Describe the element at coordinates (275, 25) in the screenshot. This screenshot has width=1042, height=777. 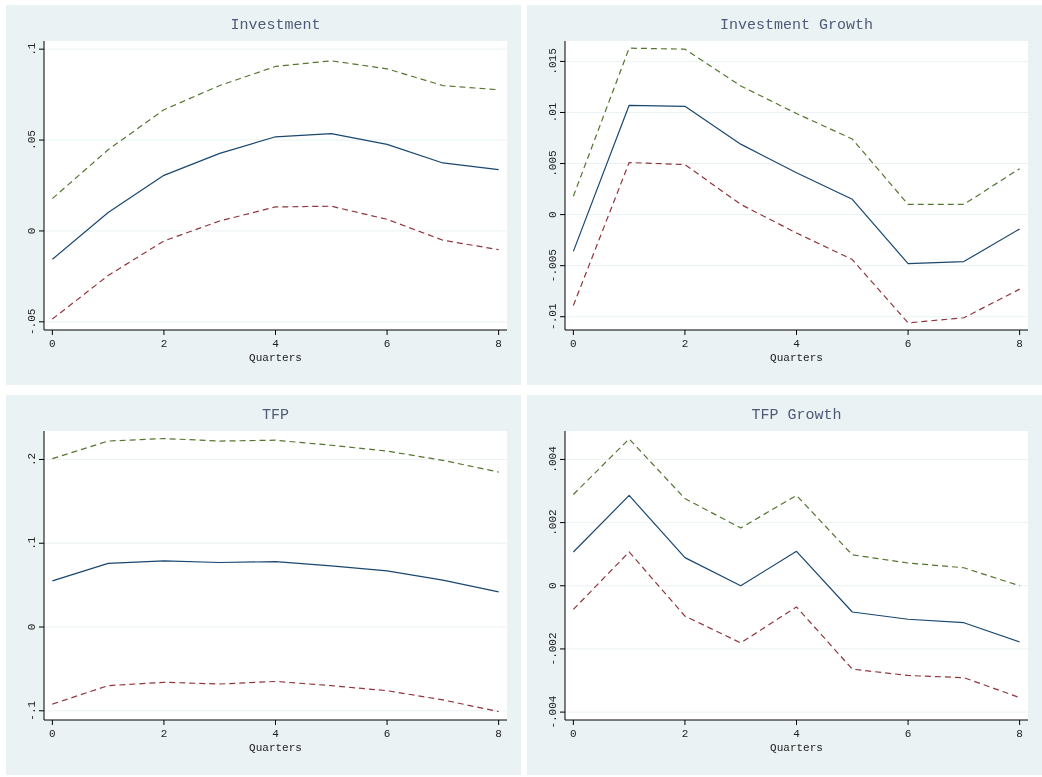
I see `chart-title: Investment` at that location.